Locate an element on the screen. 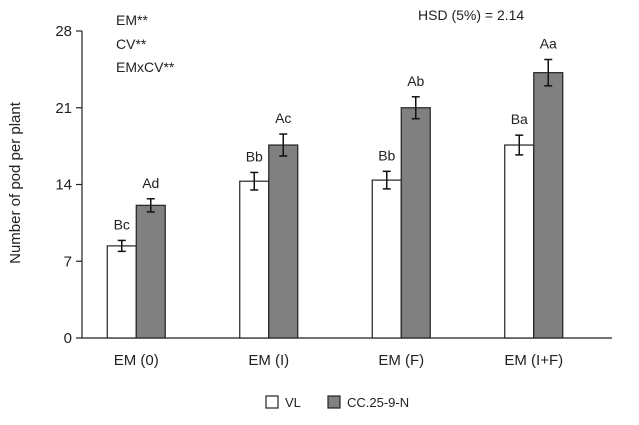 This screenshot has height=425, width=639. y-tick-label: 0 is located at coordinates (68, 338).